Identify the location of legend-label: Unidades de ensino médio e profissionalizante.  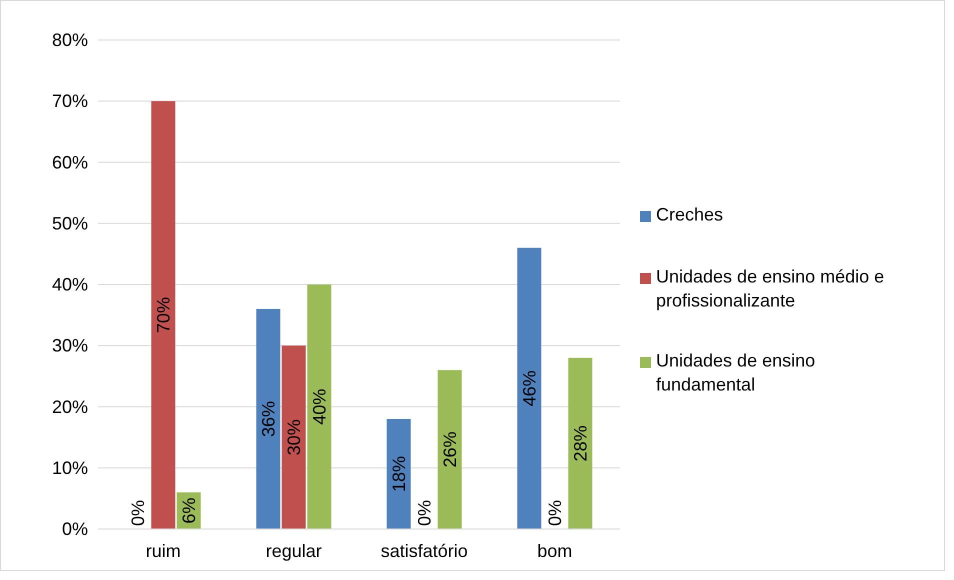
(770, 288).